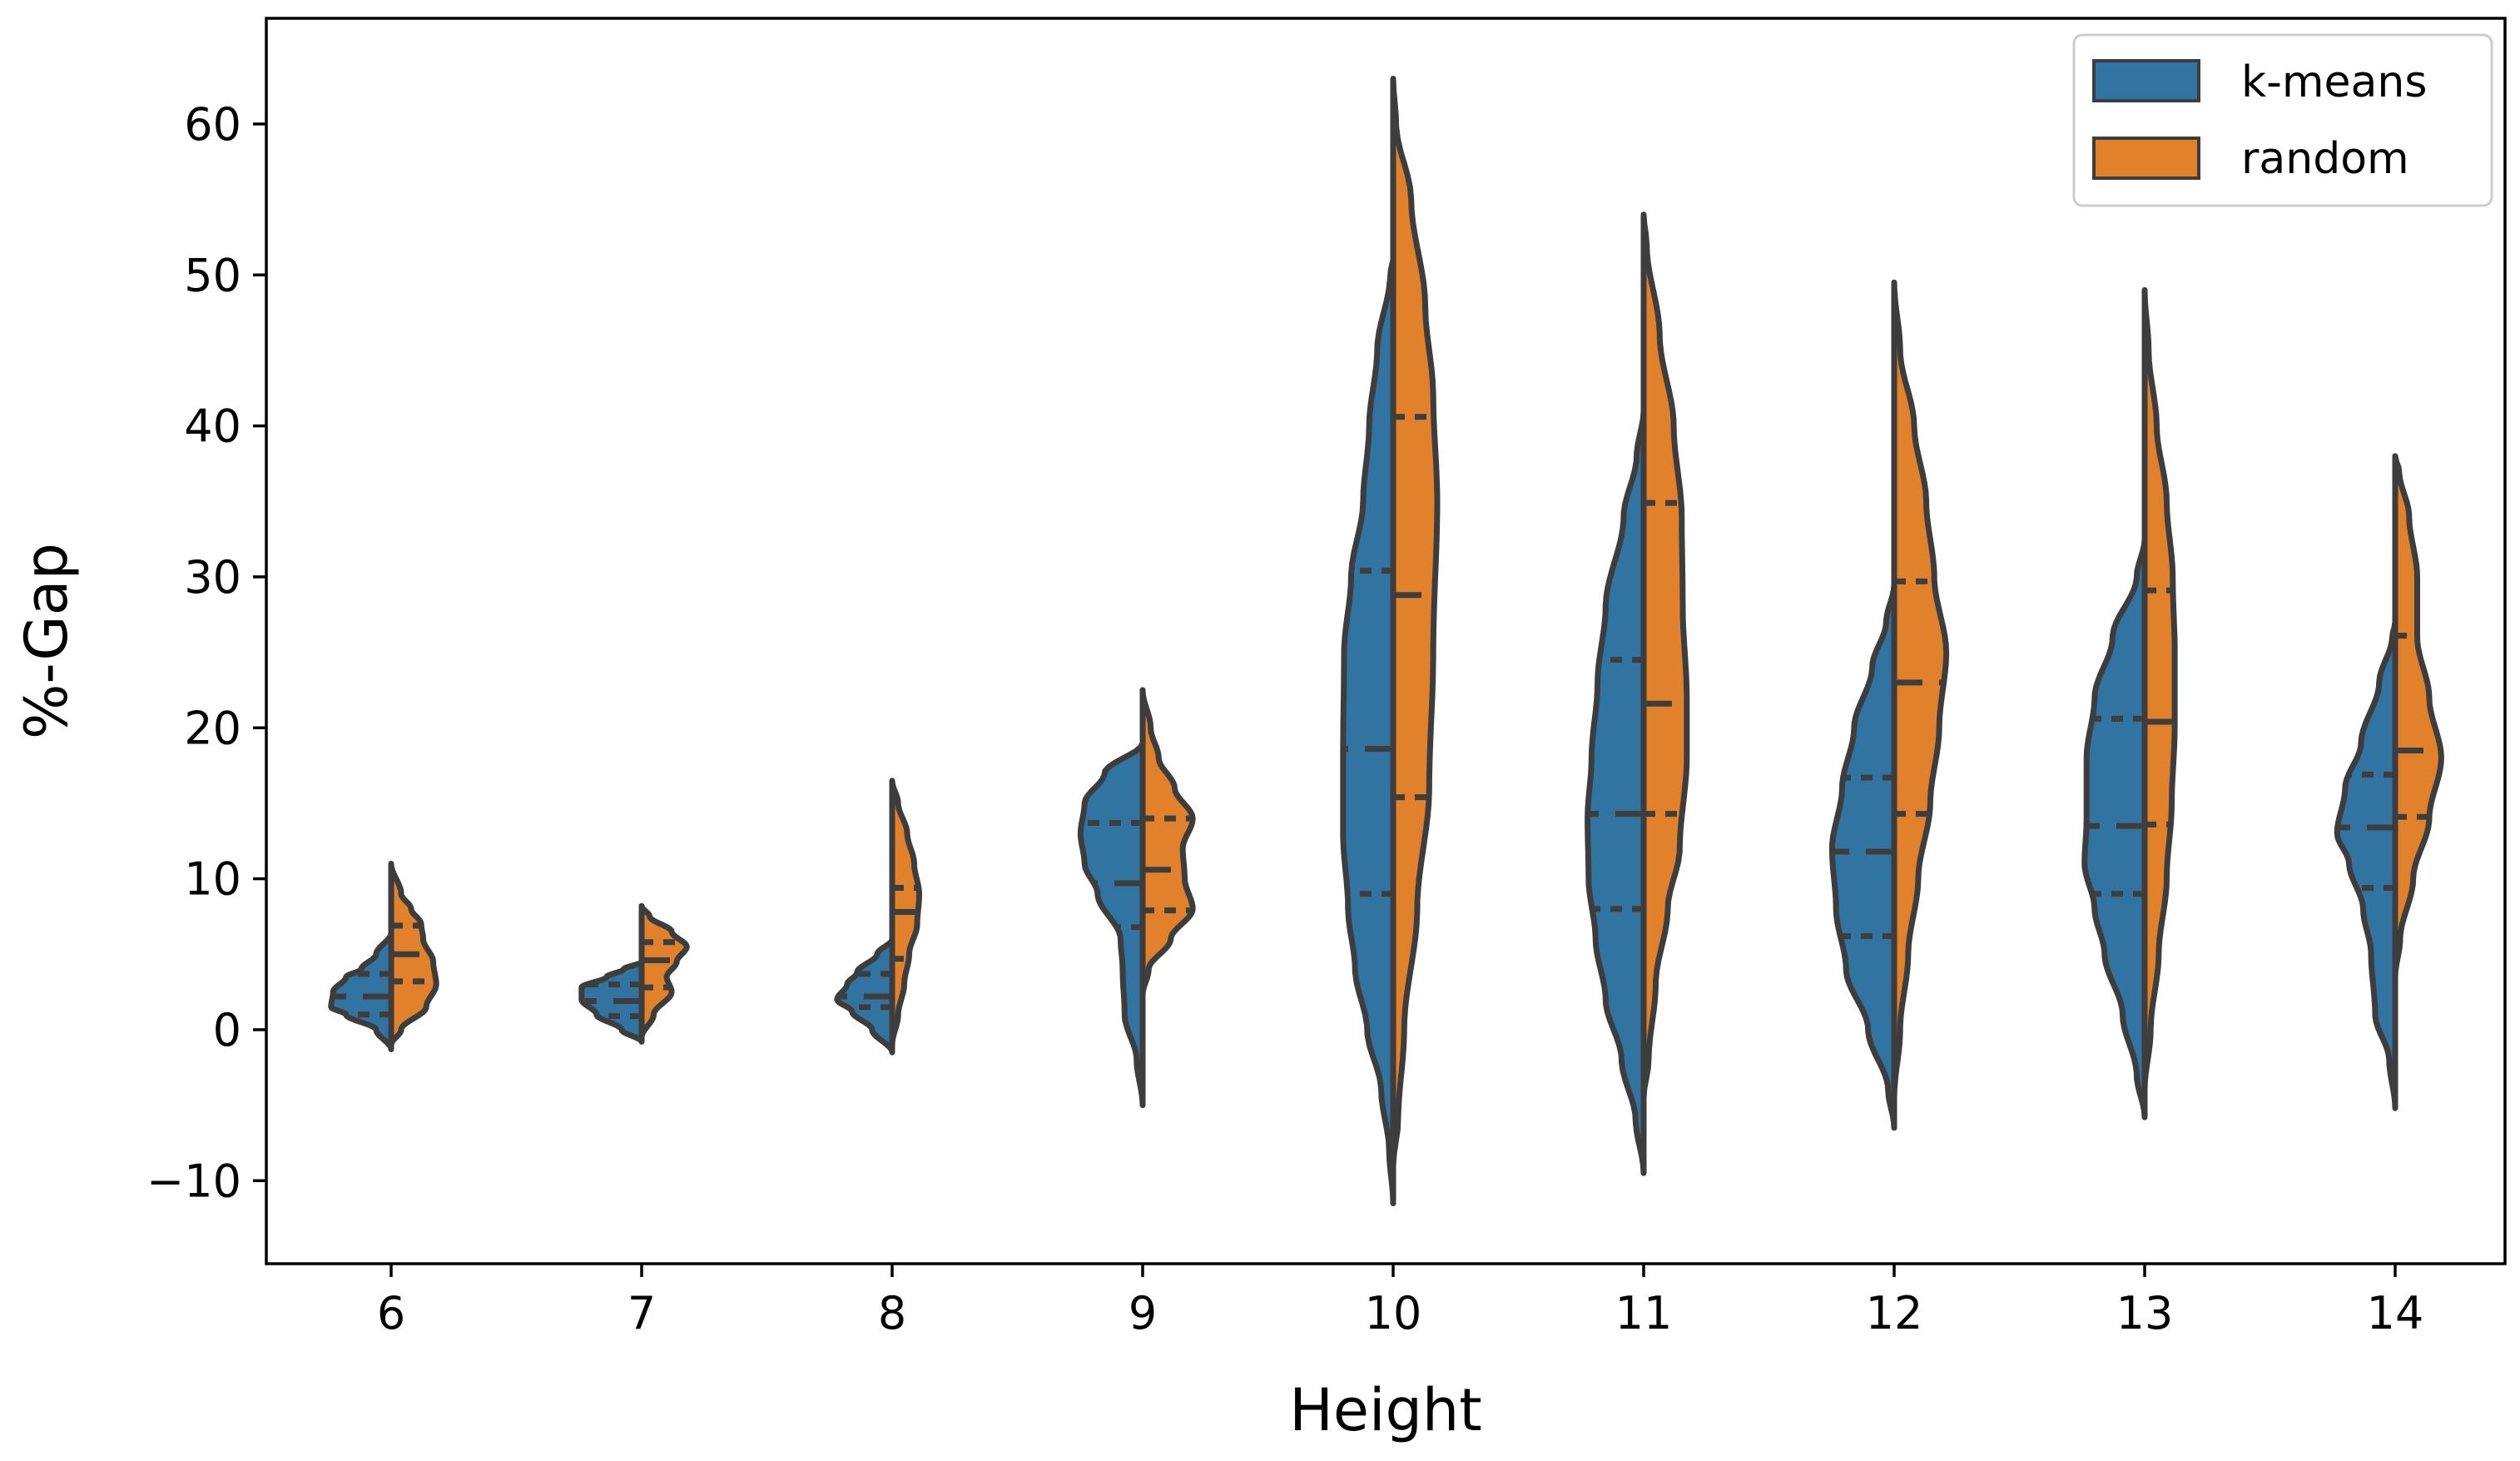  I want to click on legend-swatch-k-means, so click(2146, 80).